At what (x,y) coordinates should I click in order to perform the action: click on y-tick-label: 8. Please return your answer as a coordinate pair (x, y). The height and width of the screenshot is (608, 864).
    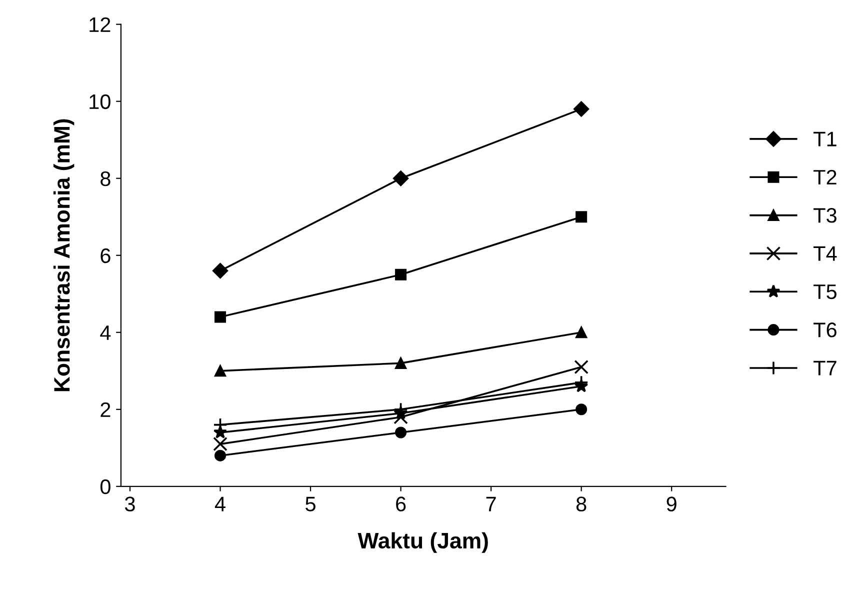
    Looking at the image, I should click on (105, 178).